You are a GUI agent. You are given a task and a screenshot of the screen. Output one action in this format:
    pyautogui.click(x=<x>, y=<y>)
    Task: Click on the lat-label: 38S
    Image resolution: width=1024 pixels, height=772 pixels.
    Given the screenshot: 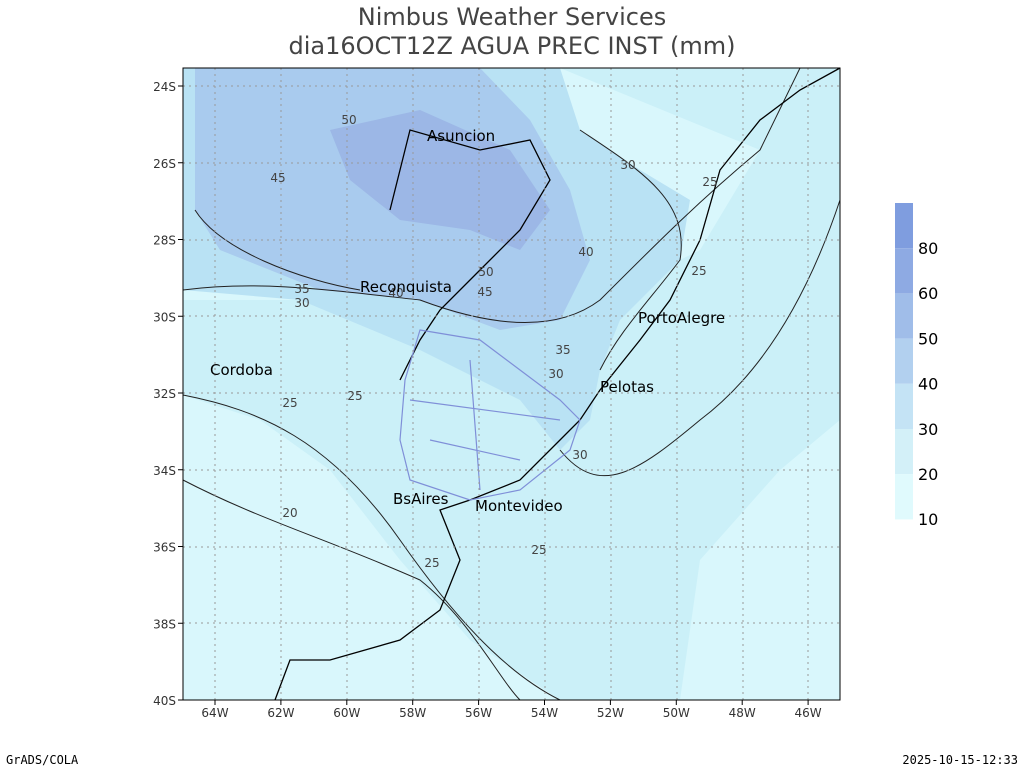 What is the action you would take?
    pyautogui.click(x=164, y=624)
    